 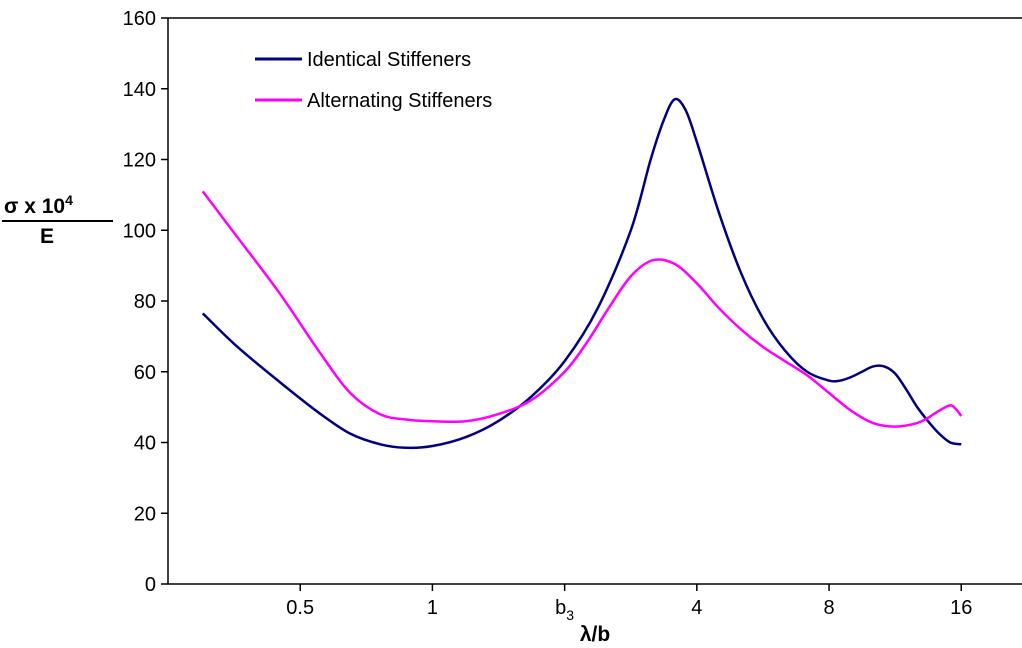 I want to click on x-ticks: 0.5 1 b3 4 8 16, so click(x=629, y=603).